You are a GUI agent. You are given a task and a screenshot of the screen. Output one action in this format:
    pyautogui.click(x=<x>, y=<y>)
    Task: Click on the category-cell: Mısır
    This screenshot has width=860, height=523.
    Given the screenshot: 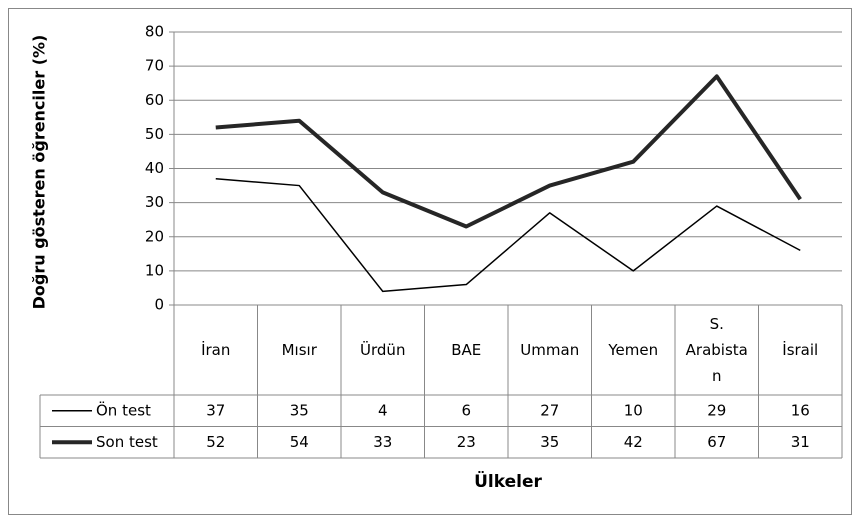 What is the action you would take?
    pyautogui.click(x=299, y=350)
    